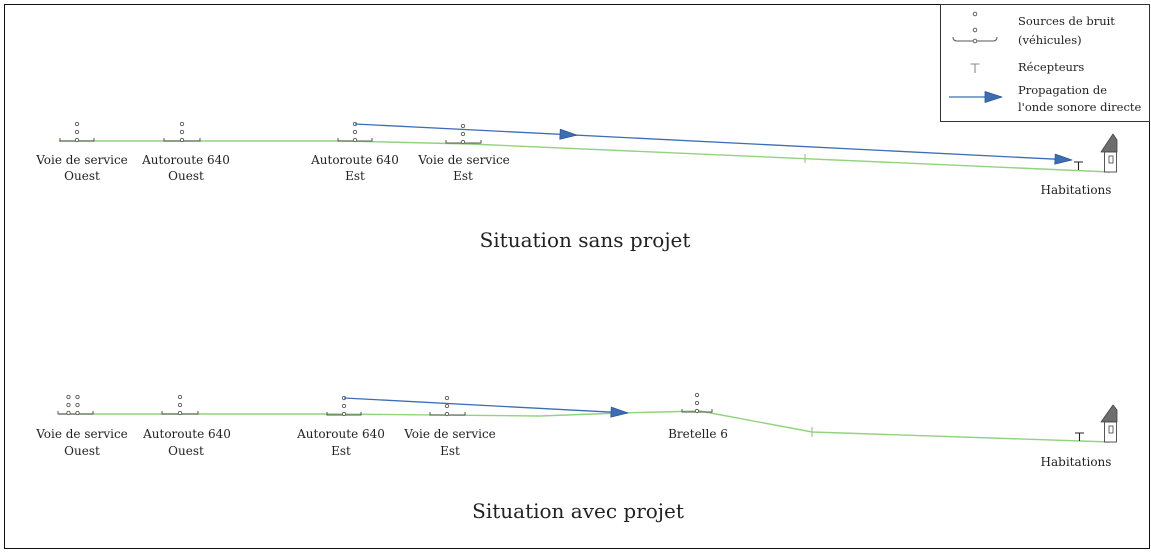 The height and width of the screenshot is (552, 1151). Describe the element at coordinates (698, 434) in the screenshot. I see `source-label-line1: Bretelle 6` at that location.